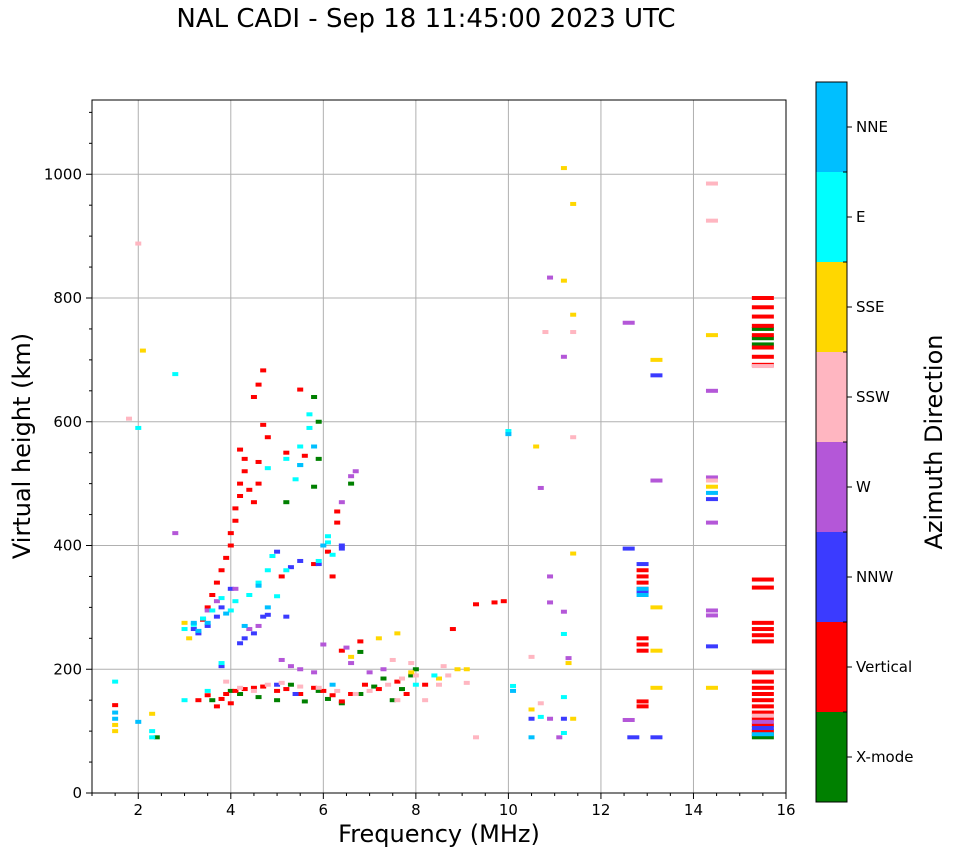  Describe the element at coordinates (600, 810) in the screenshot. I see `x-tick-label: 12` at that location.